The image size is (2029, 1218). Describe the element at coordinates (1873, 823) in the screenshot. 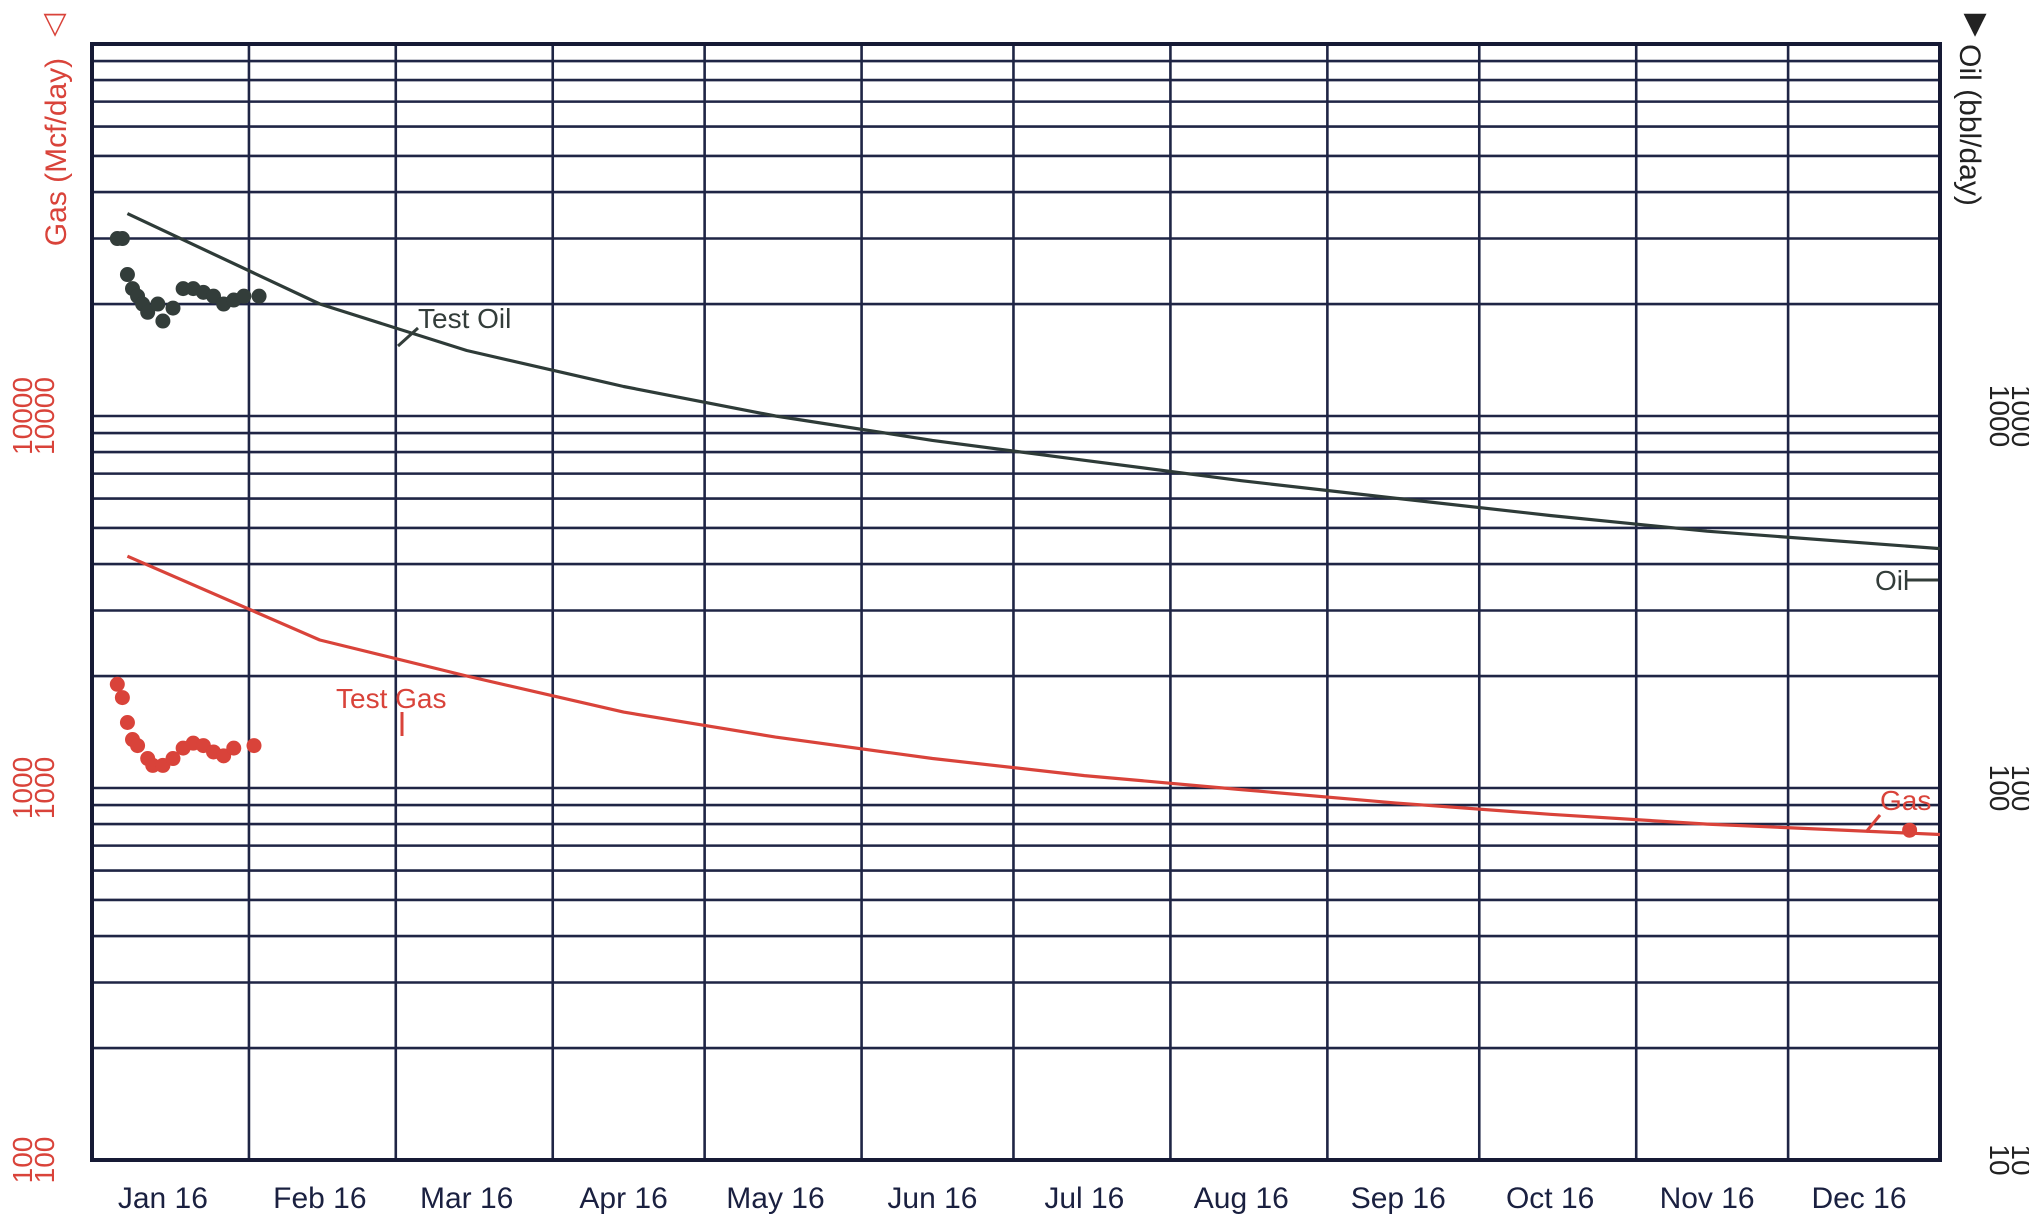

I see `gas-leader` at that location.